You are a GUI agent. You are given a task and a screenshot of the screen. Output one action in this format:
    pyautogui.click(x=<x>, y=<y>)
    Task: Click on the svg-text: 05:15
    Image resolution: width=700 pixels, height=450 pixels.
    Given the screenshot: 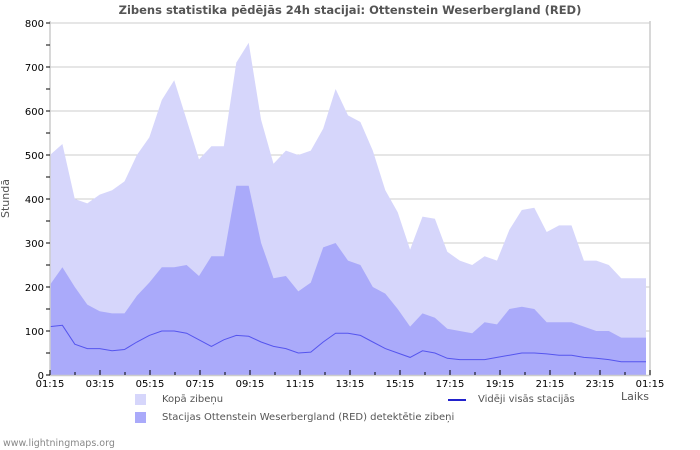 What is the action you would take?
    pyautogui.click(x=150, y=384)
    